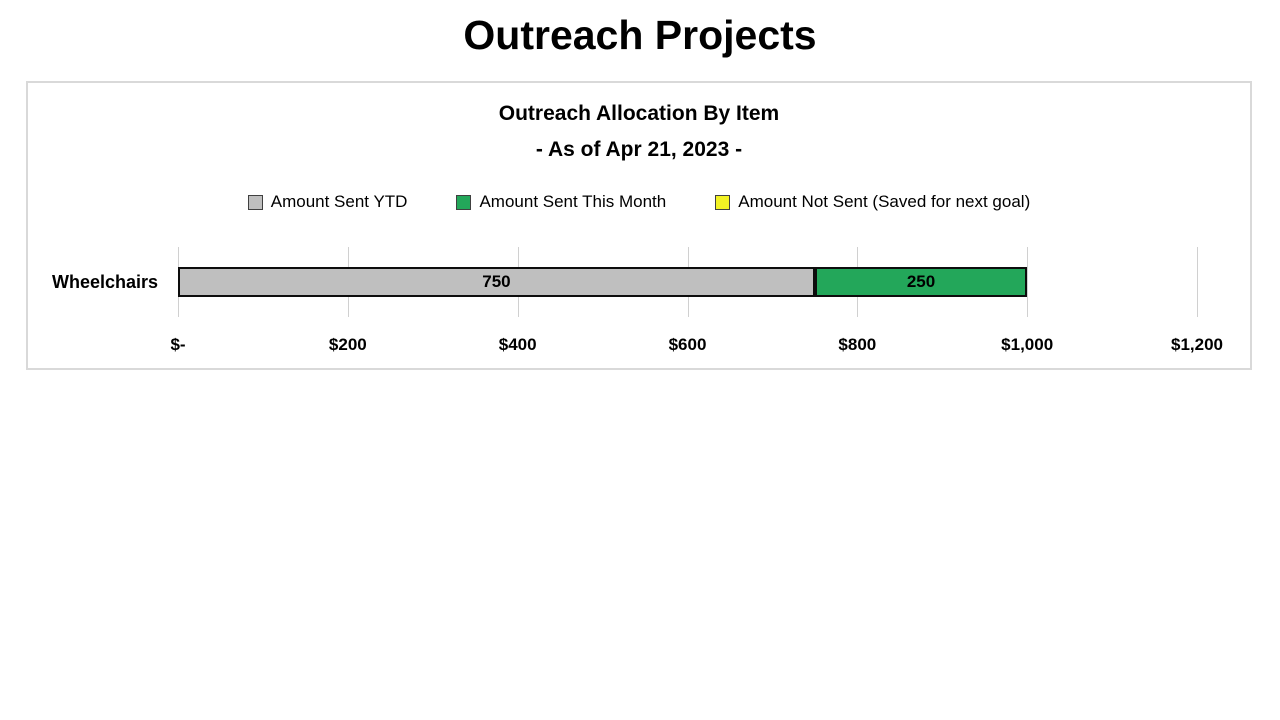 This screenshot has width=1280, height=720. What do you see at coordinates (884, 201) in the screenshot?
I see `legend-label: Amount Not Sent (Saved for next goal)` at bounding box center [884, 201].